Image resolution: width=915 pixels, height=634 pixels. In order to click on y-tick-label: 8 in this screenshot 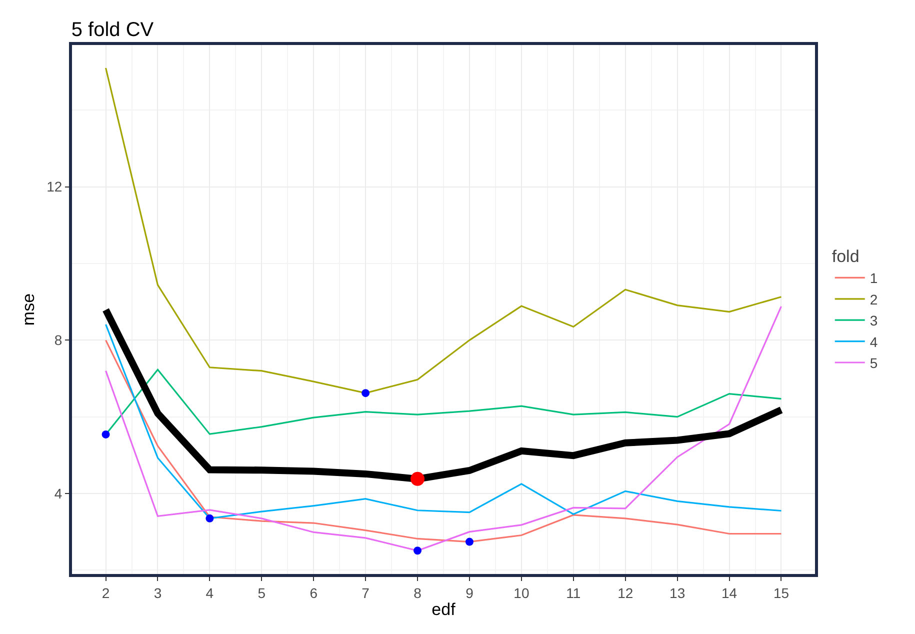, I will do `click(58, 340)`.